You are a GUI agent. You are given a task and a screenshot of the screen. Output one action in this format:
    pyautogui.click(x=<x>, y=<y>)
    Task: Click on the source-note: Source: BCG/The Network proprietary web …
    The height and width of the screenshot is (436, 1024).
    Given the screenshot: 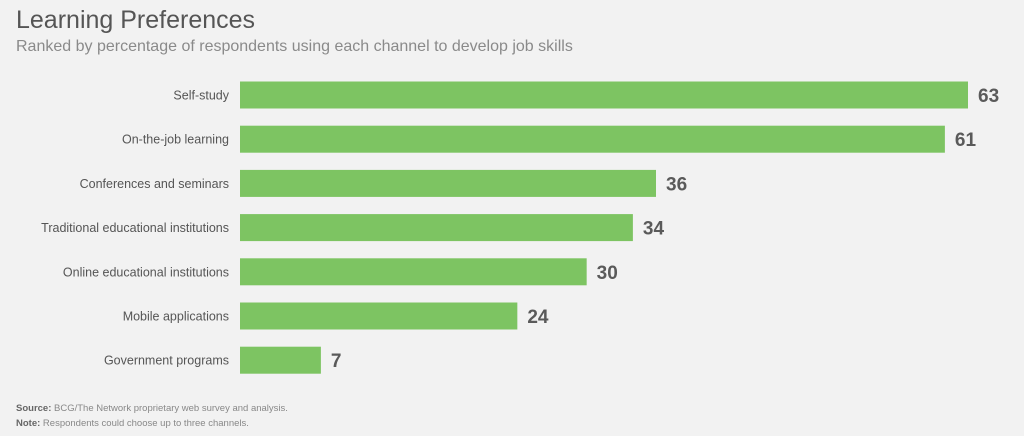 What is the action you would take?
    pyautogui.click(x=152, y=408)
    